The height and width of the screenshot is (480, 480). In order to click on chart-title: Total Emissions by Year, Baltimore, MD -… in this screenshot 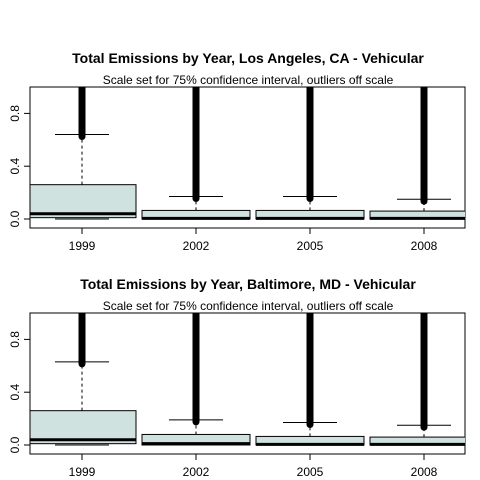, I will do `click(248, 284)`.